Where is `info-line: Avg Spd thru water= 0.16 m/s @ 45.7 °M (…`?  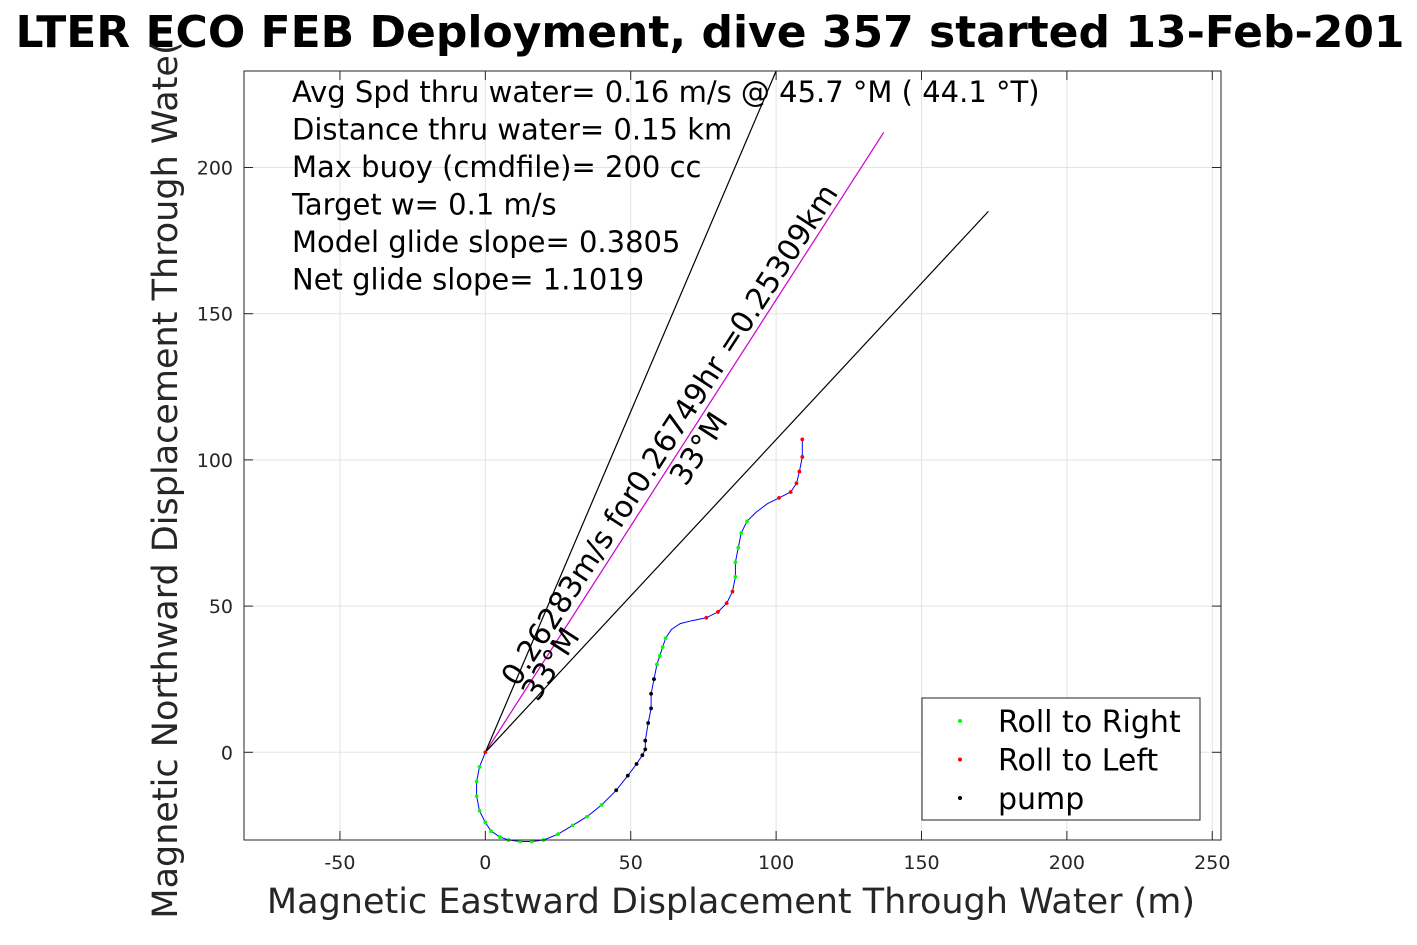
info-line: Avg Spd thru water= 0.16 m/s @ 45.7 °M (… is located at coordinates (666, 92).